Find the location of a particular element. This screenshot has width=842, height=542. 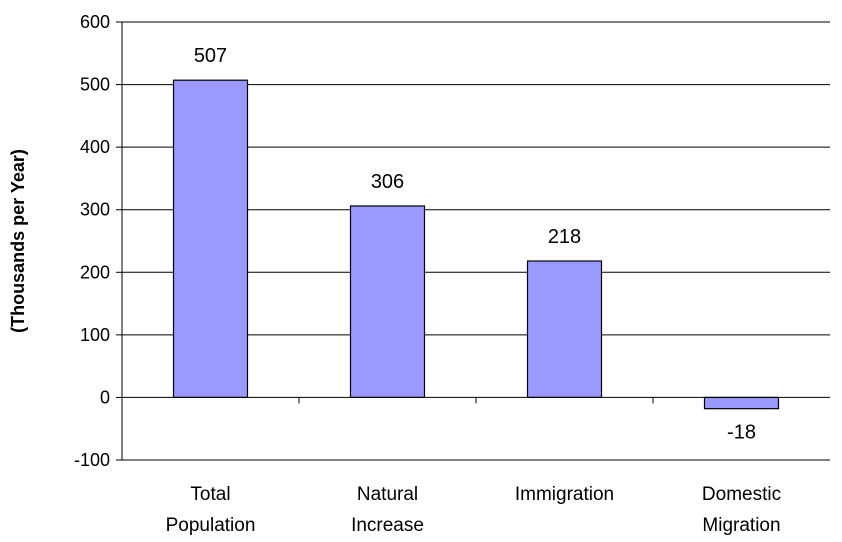

category-label-line: Population is located at coordinates (211, 525).